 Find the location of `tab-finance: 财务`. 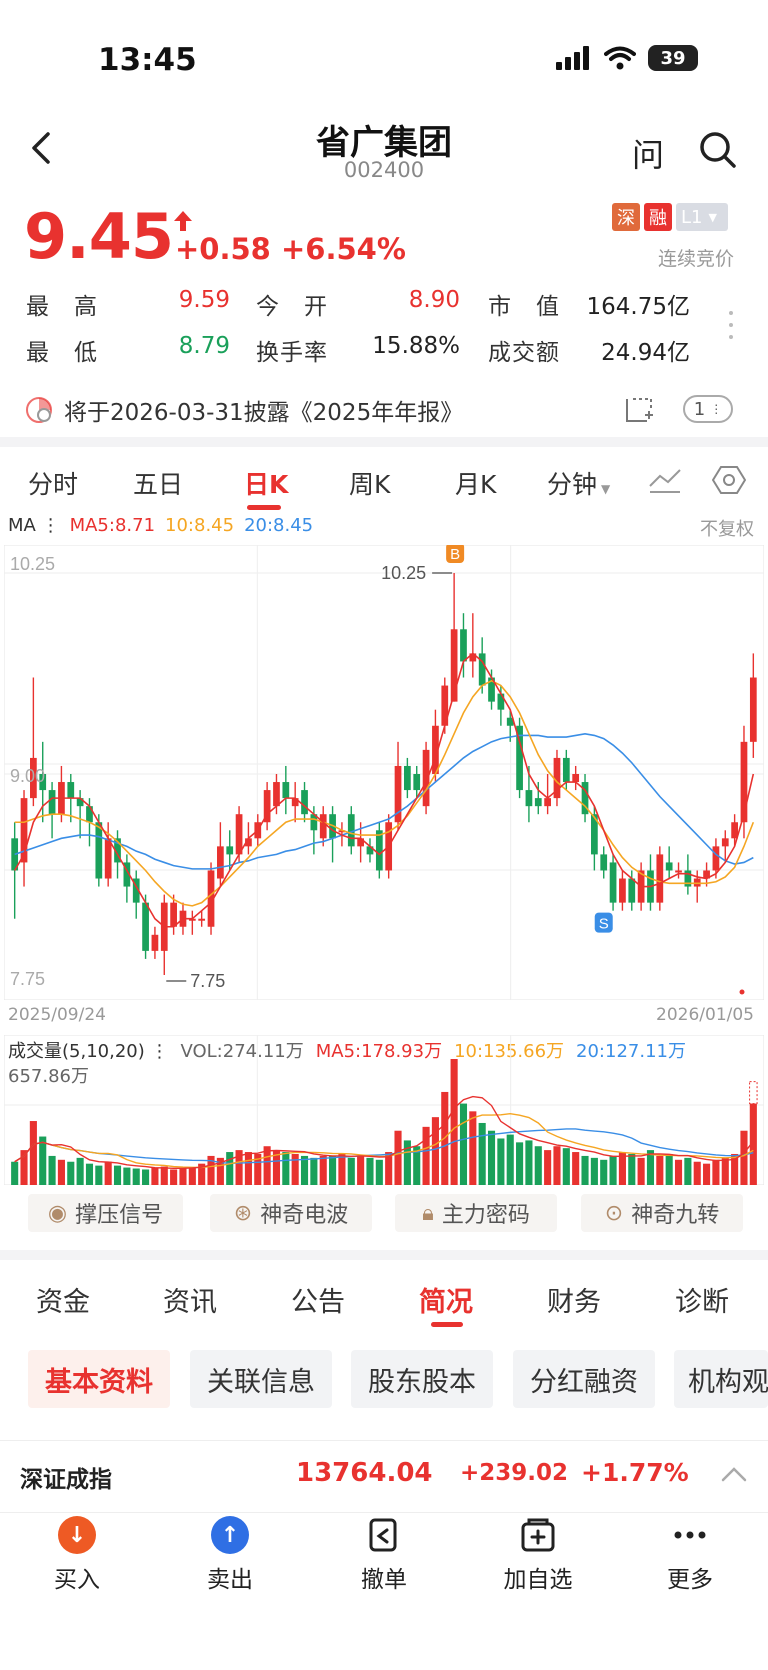

tab-finance: 财务 is located at coordinates (574, 1302).